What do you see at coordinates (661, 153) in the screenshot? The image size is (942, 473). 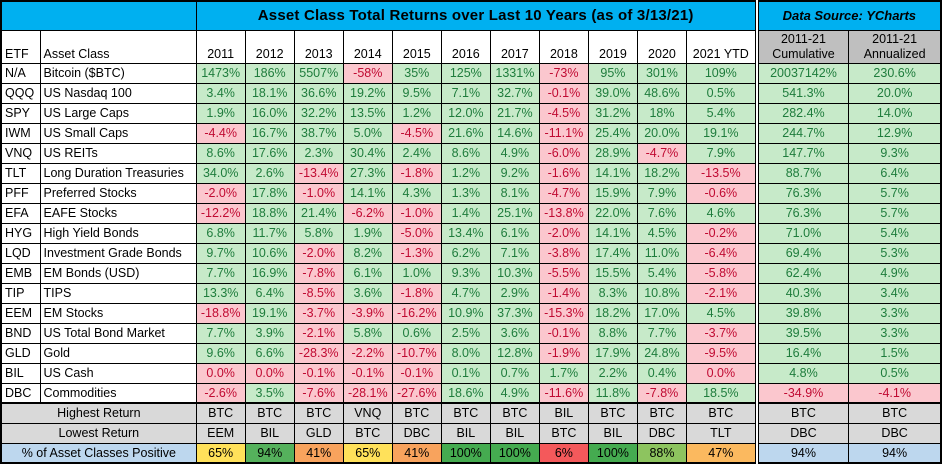 I see `return-cell: -4.7%` at bounding box center [661, 153].